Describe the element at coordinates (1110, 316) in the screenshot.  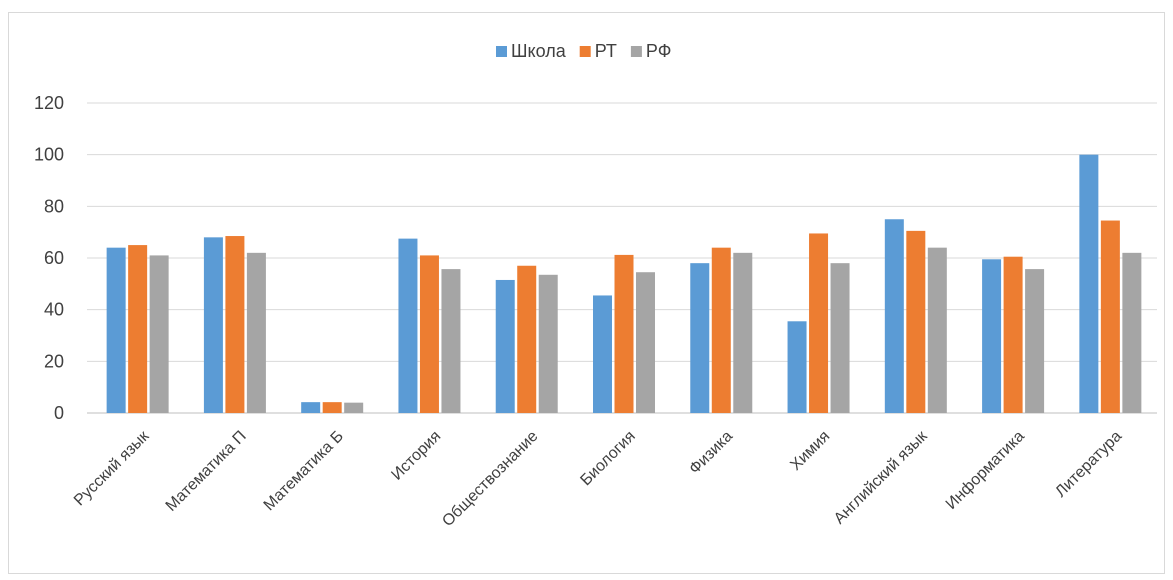
I see `bar-РТ-Литература` at that location.